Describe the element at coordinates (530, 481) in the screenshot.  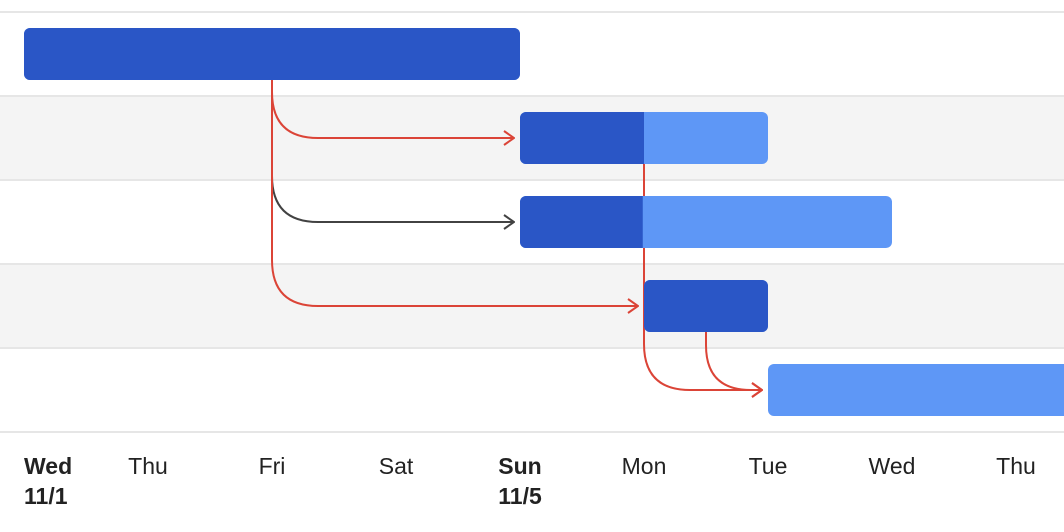
I see `date-axis: Wed 11/1 Thu Fri Sat Sun 11/5 Mon Tue Wed Thu` at that location.